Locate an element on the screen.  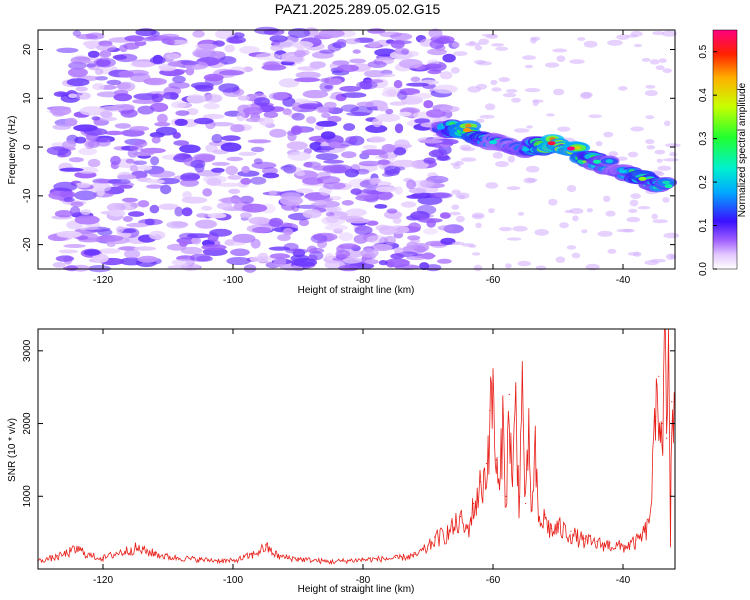
colorbar-ticks: 0.0 0.1 0.2 0.3 0.4 0.5 is located at coordinates (707, 160).